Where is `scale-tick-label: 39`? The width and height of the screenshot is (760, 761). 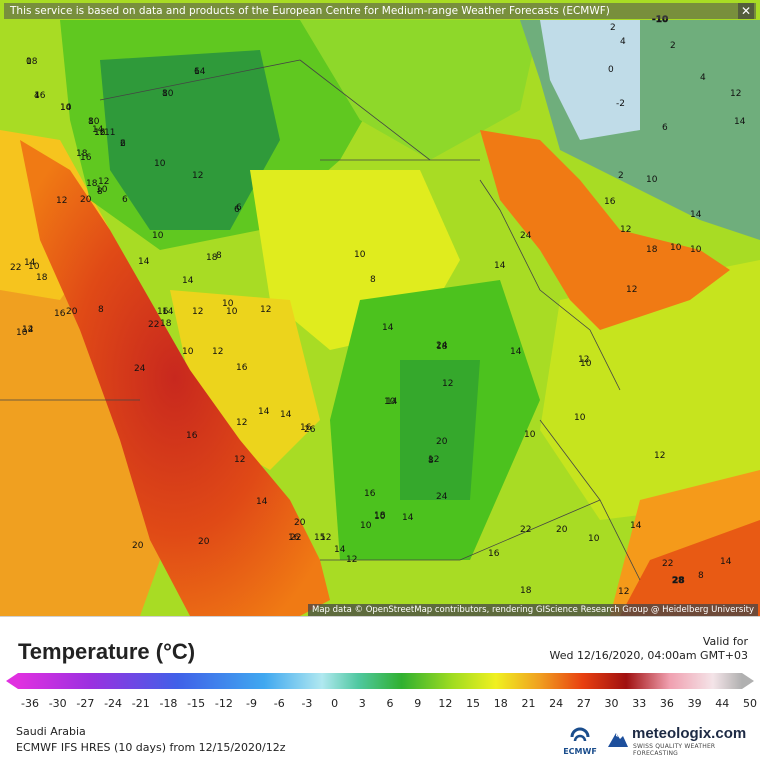 scale-tick-label: 39 is located at coordinates (695, 703).